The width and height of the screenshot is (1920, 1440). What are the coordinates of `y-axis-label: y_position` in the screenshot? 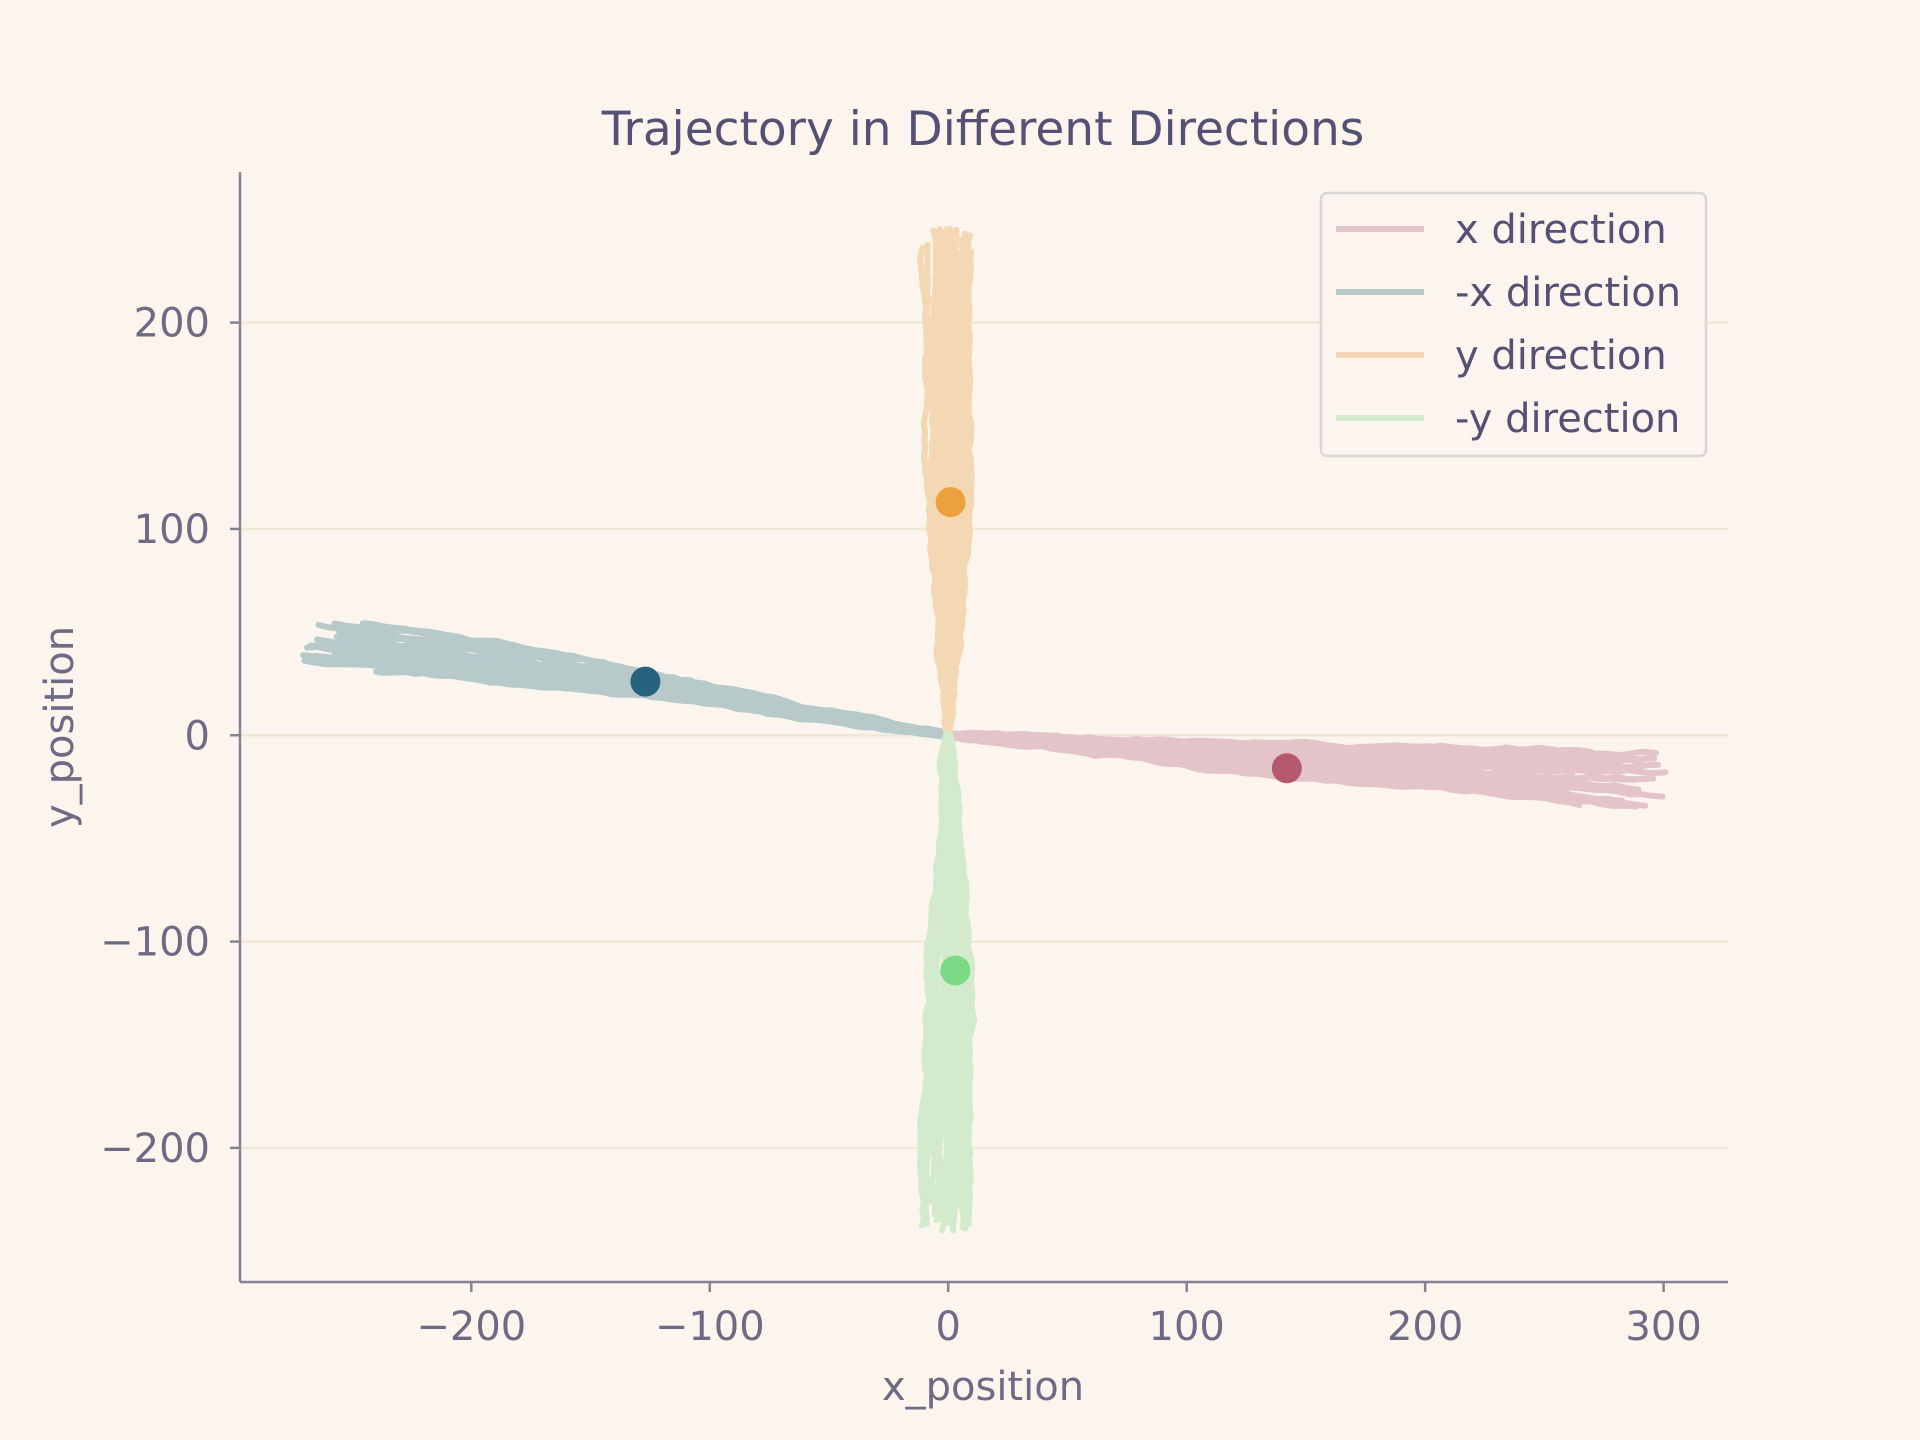 It's located at (60, 727).